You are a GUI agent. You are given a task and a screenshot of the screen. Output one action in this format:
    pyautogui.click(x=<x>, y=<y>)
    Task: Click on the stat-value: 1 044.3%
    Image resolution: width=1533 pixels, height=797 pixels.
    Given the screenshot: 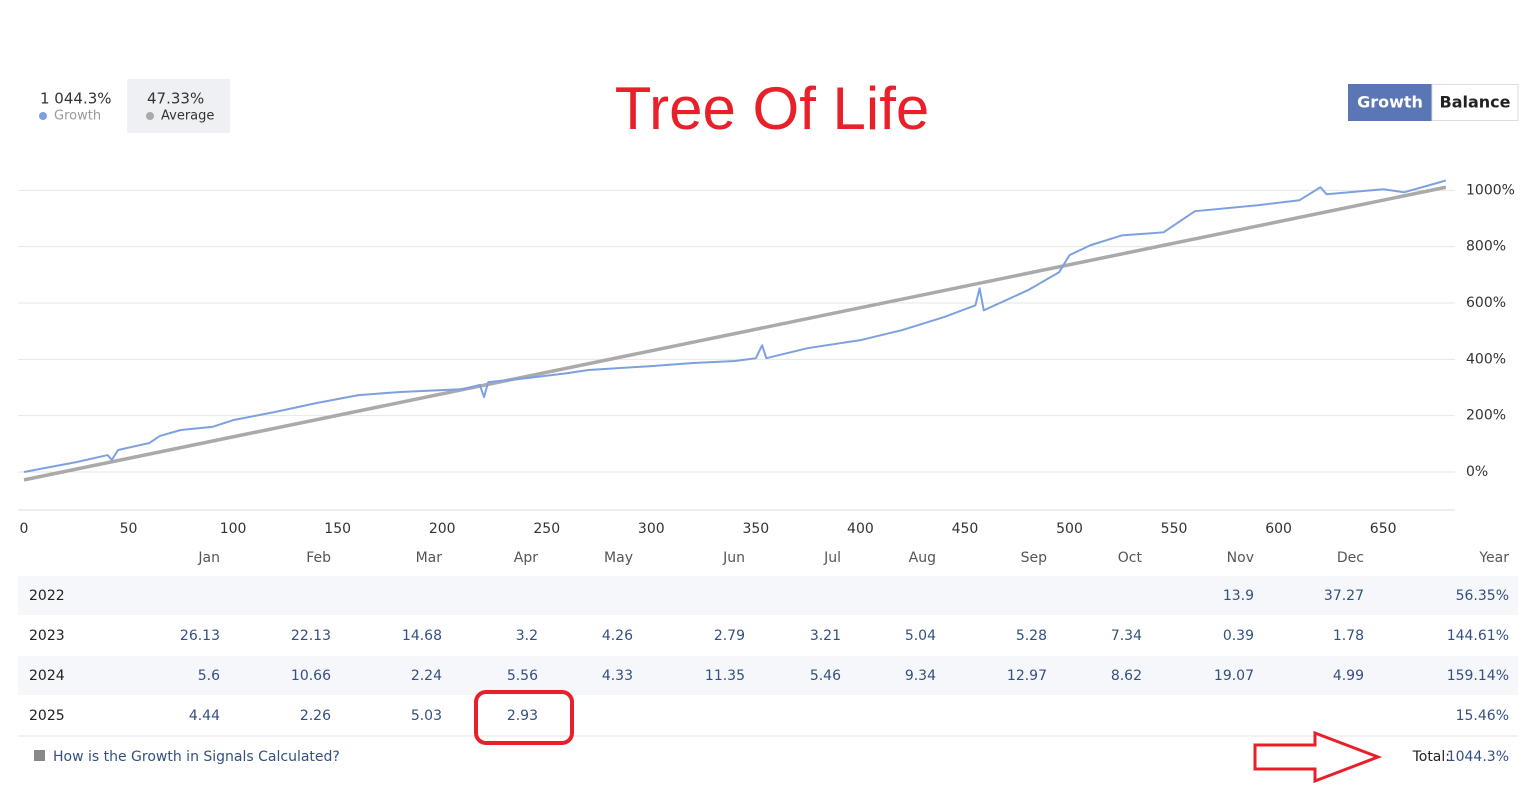 What is the action you would take?
    pyautogui.click(x=76, y=99)
    